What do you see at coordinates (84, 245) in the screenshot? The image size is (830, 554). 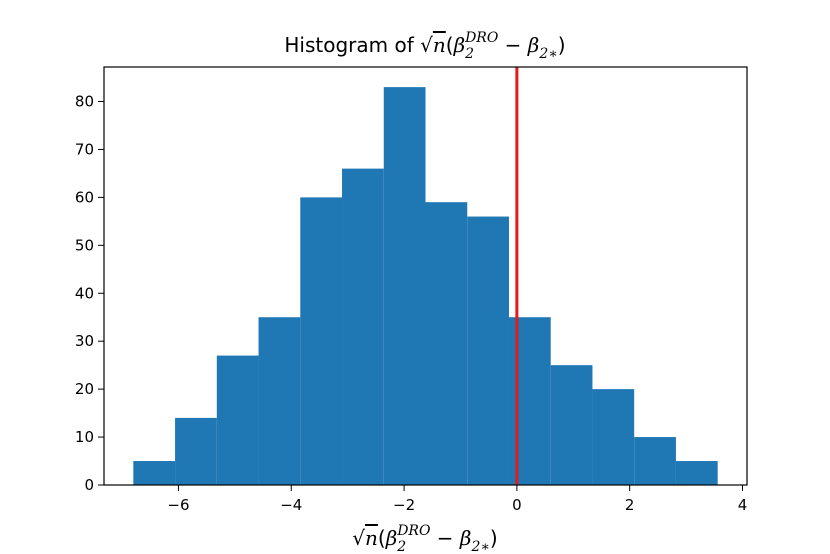 I see `y-tick-label: 50` at bounding box center [84, 245].